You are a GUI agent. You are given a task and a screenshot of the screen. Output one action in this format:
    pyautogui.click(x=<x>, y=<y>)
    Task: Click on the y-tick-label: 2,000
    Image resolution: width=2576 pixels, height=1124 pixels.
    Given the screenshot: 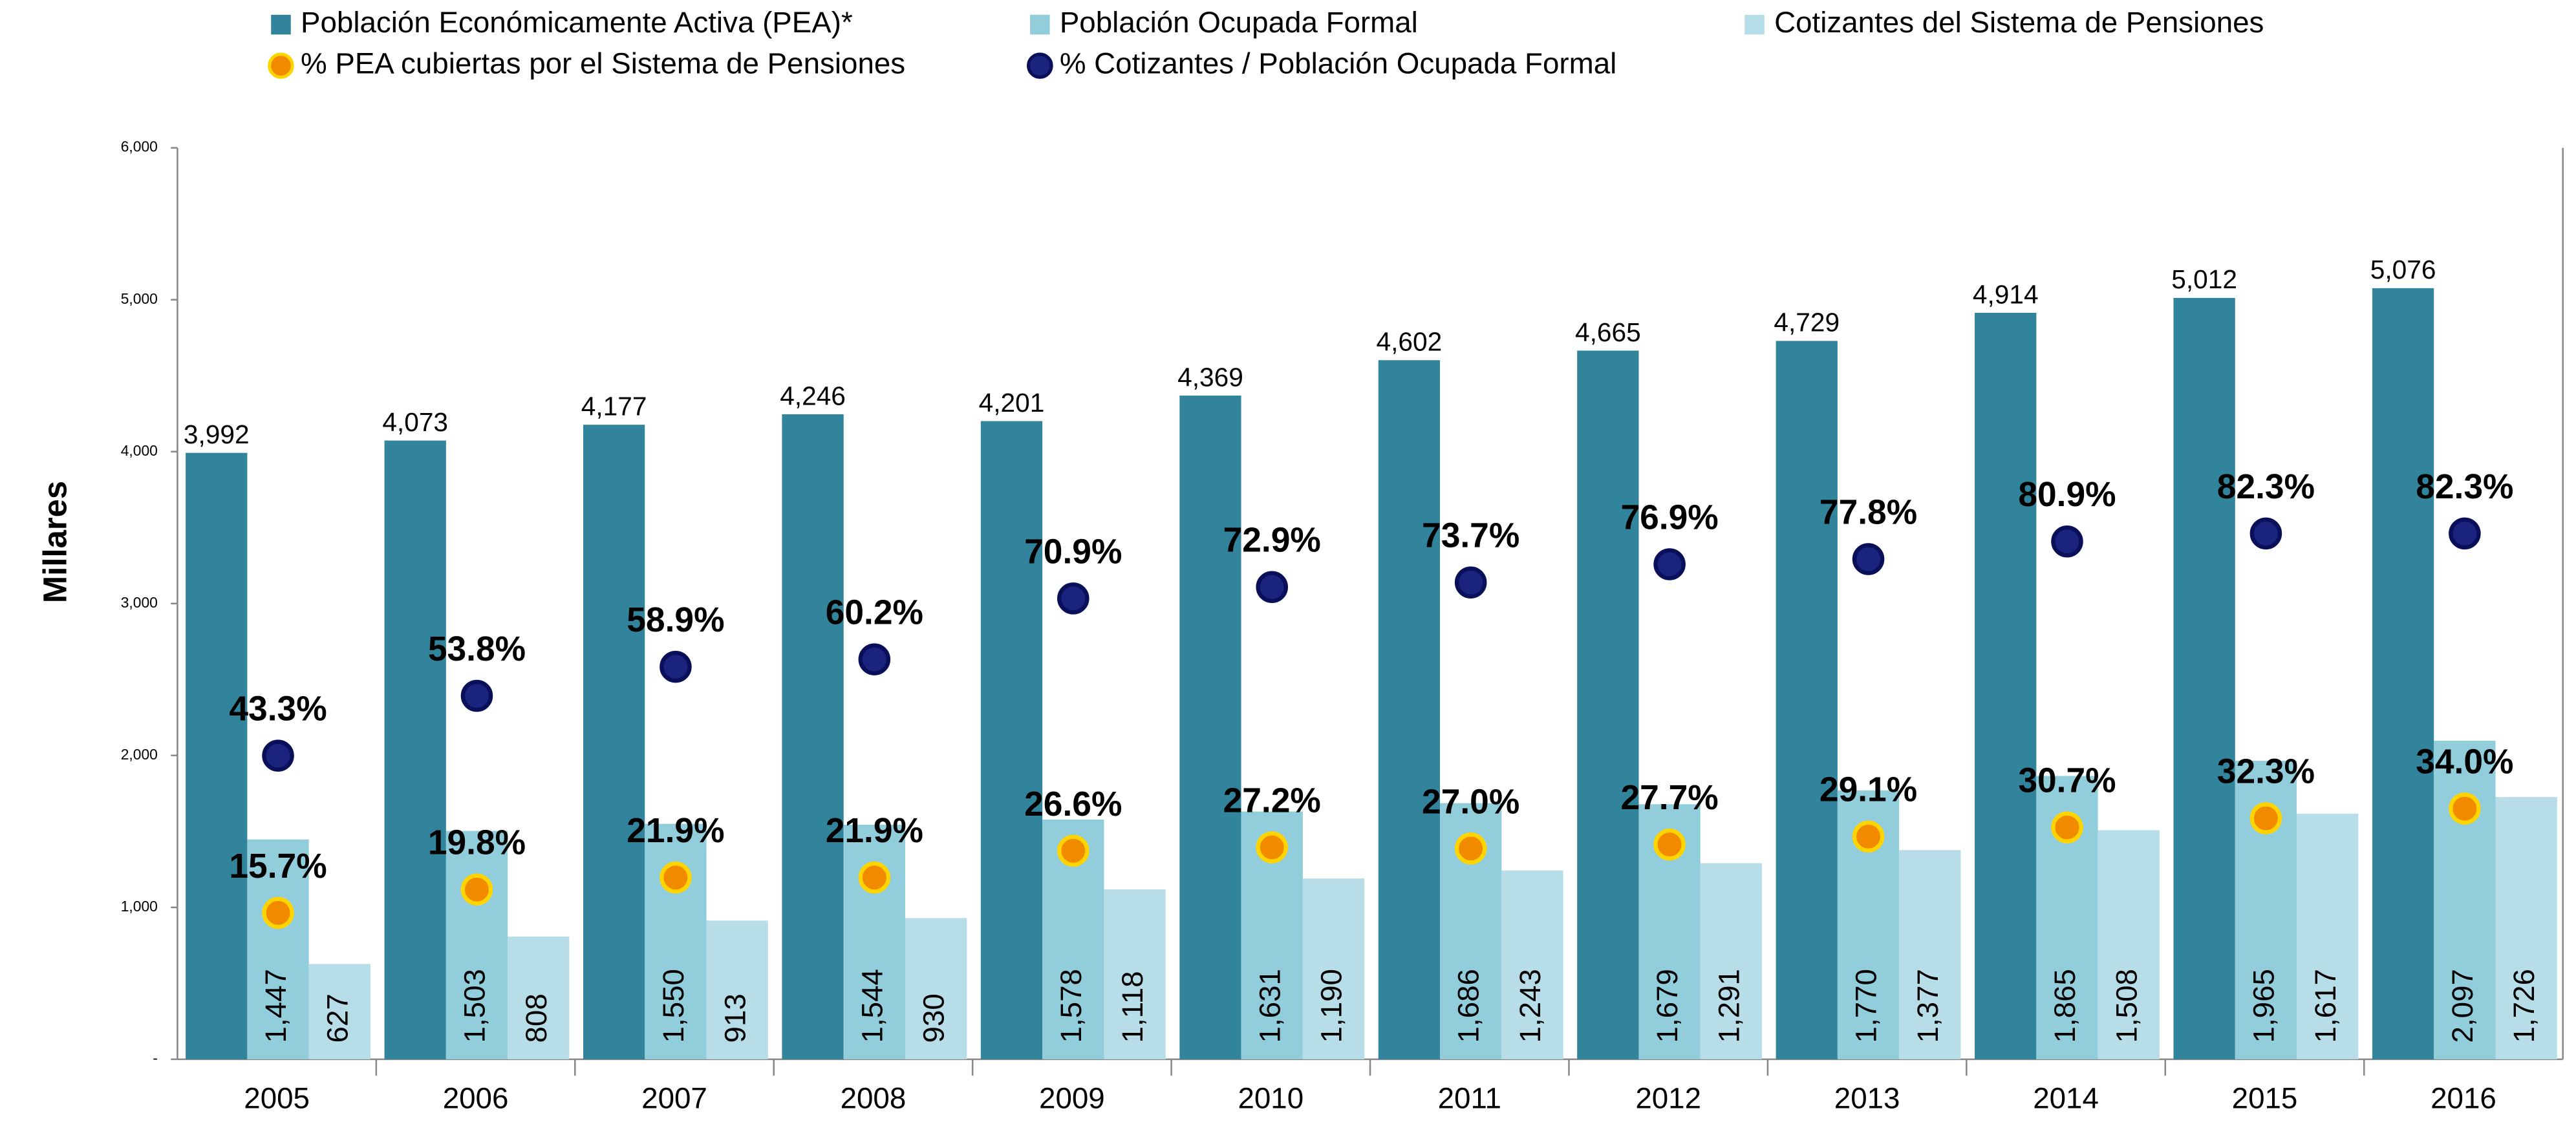 What is the action you would take?
    pyautogui.click(x=139, y=754)
    